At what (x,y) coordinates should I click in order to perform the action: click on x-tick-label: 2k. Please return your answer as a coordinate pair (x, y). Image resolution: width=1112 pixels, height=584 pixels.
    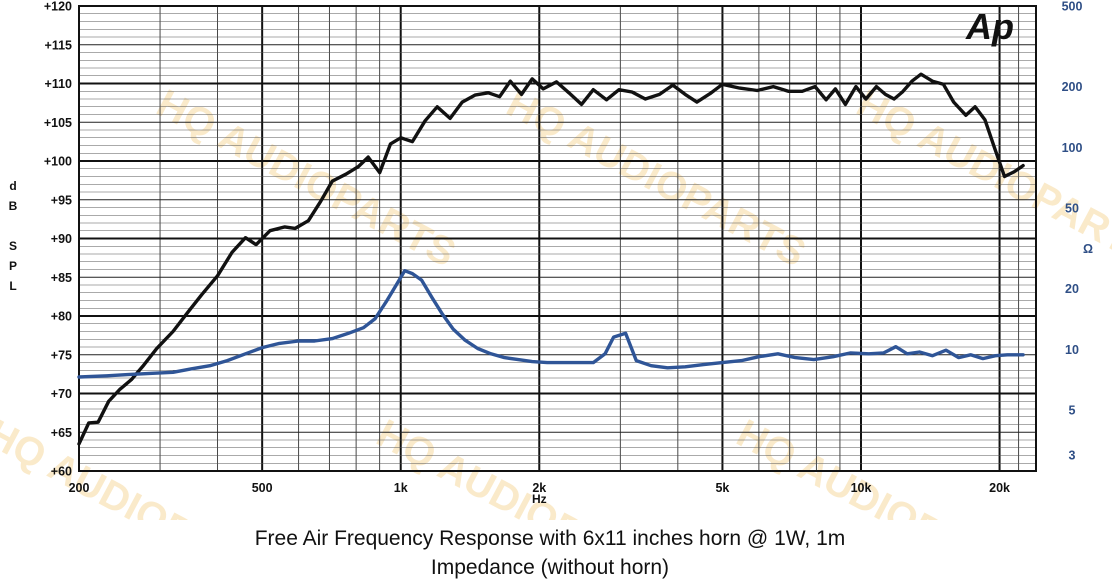
    Looking at the image, I should click on (539, 488).